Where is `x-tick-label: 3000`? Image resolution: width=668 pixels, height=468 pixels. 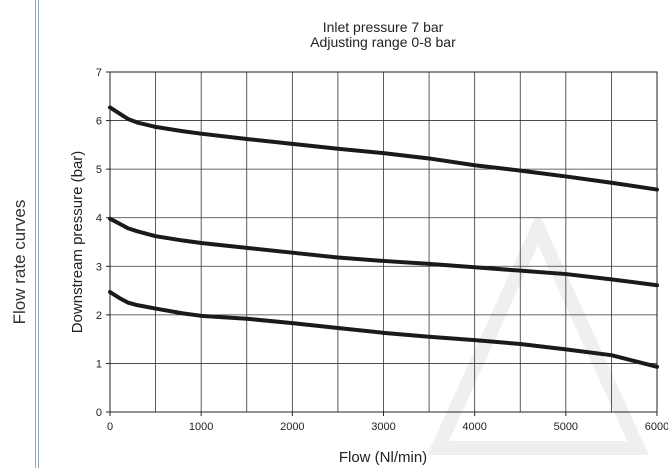 x-tick-label: 3000 is located at coordinates (383, 427).